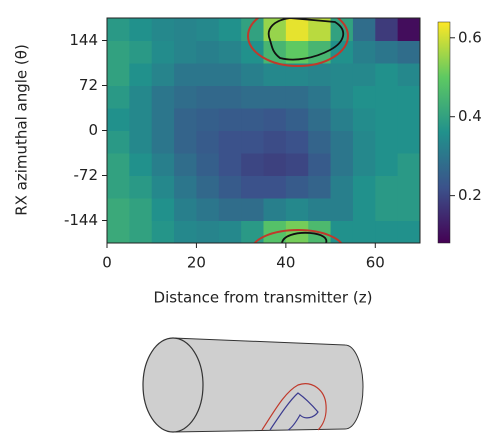 Image resolution: width=496 pixels, height=436 pixels. What do you see at coordinates (470, 37) in the screenshot?
I see `colorbar-tick-label: 0.6` at bounding box center [470, 37].